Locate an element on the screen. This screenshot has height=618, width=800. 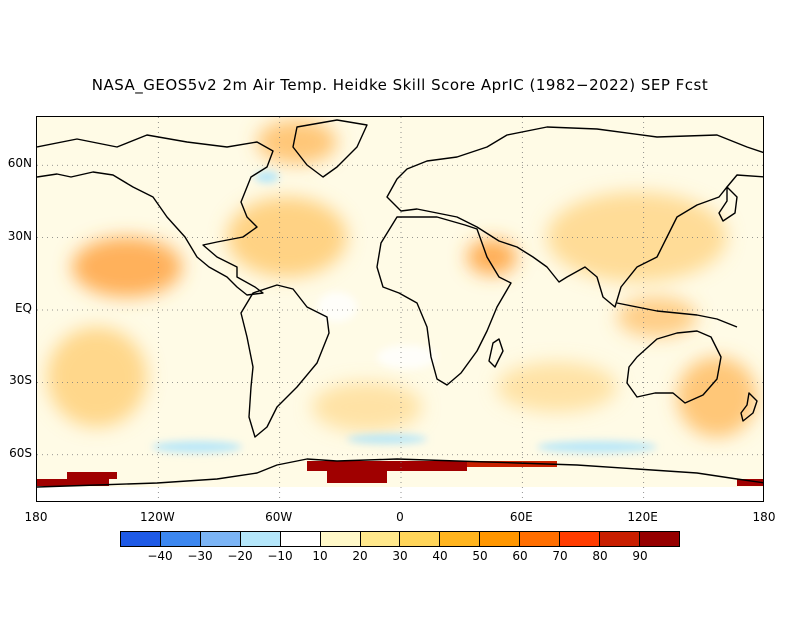
colorbar-tick-label: 80 is located at coordinates (600, 556).